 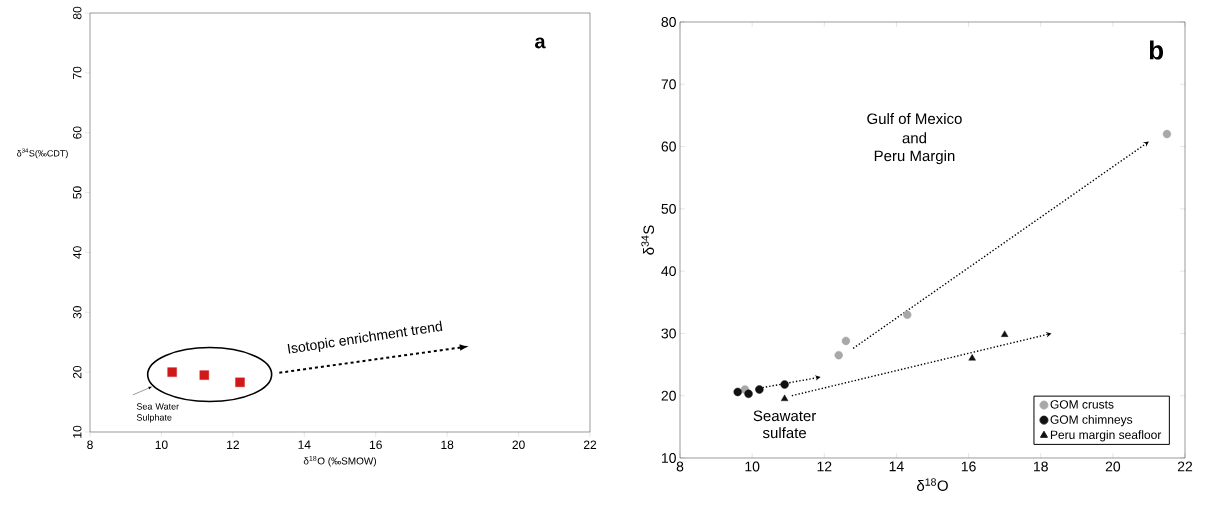 I want to click on legend-label: GOM crusts, so click(x=1082, y=404).